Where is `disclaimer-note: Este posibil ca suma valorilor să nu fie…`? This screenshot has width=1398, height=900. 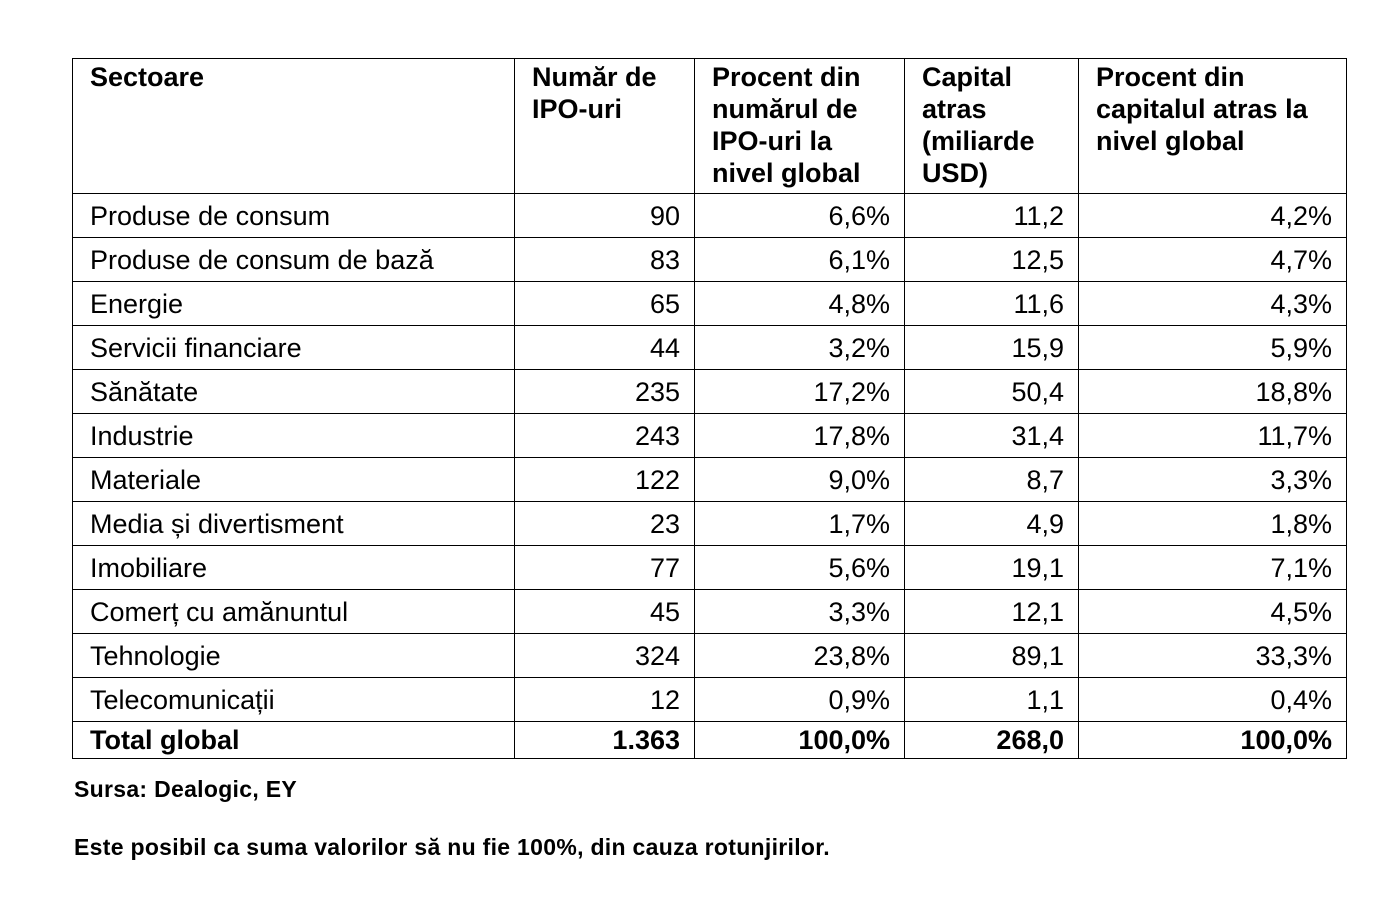 disclaimer-note: Este posibil ca suma valorilor să nu fie… is located at coordinates (452, 847).